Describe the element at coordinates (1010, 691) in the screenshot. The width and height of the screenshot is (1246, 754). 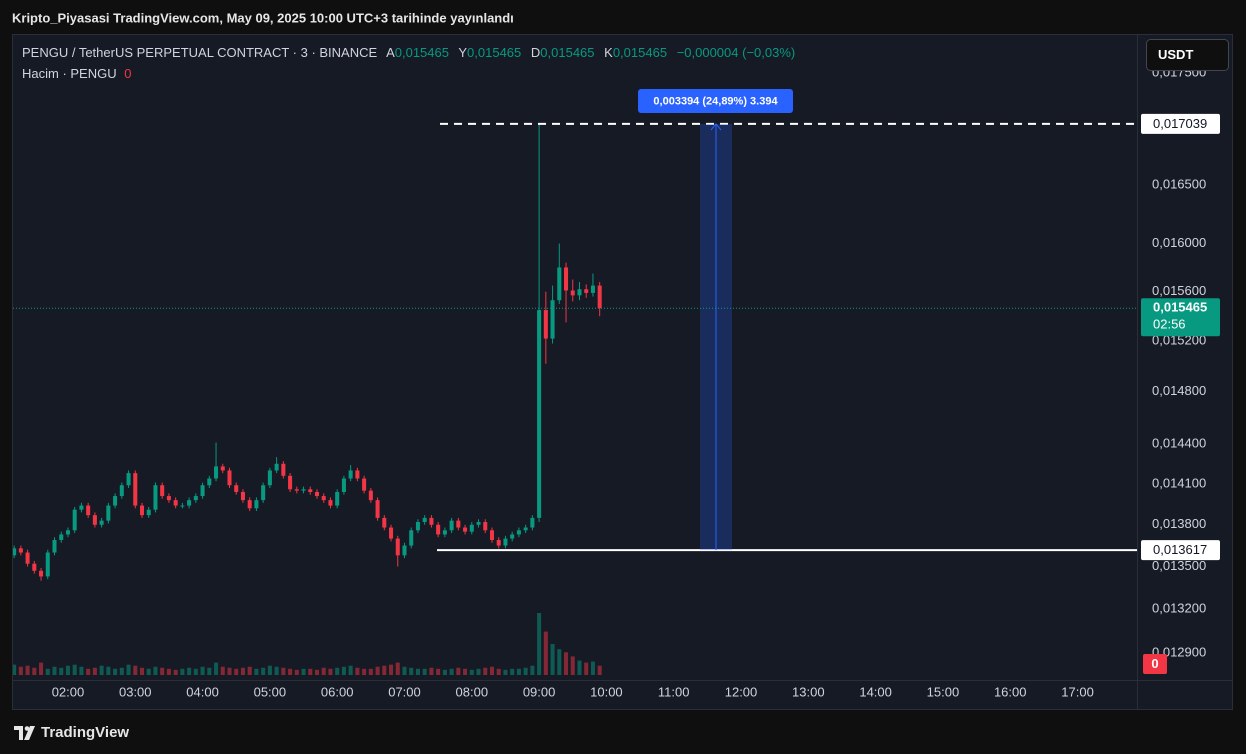
I see `x-tick-label: 16:00` at that location.